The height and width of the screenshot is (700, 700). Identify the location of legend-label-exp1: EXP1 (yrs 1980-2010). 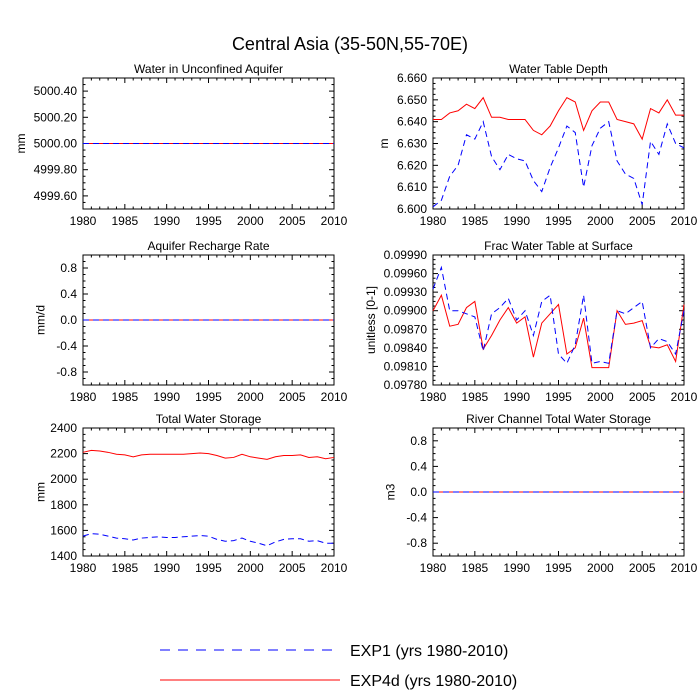
(429, 651).